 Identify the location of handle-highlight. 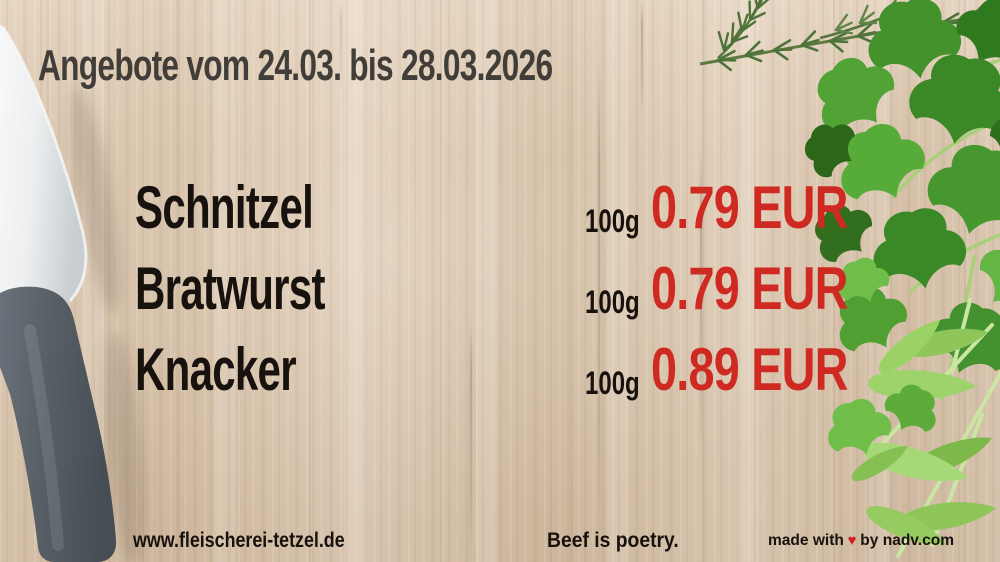
(44, 437).